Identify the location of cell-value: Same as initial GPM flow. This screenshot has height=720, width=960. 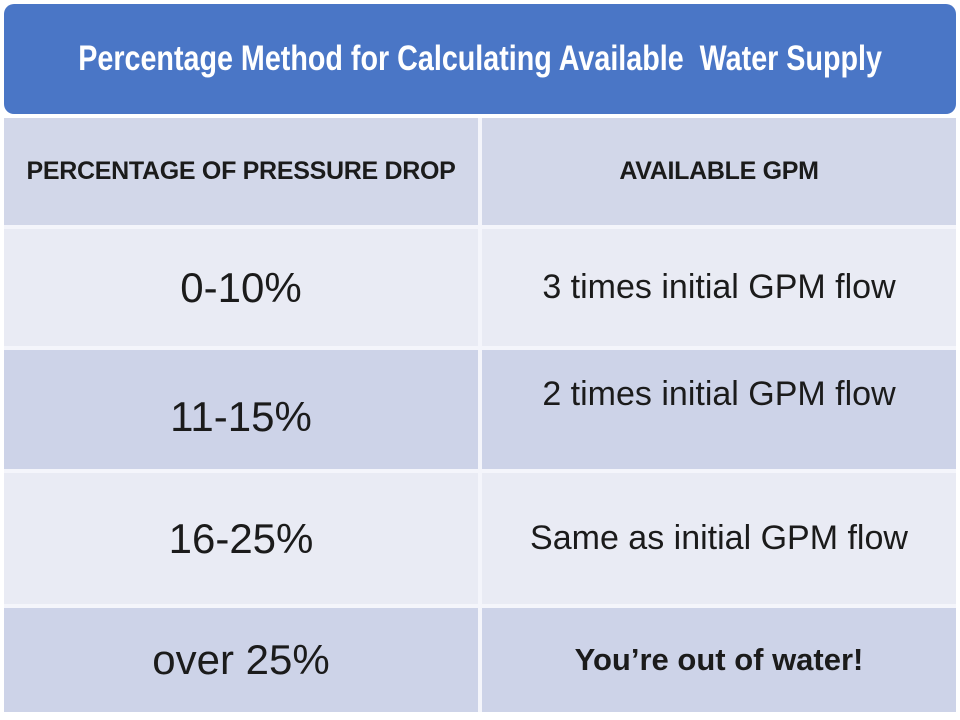
(719, 538).